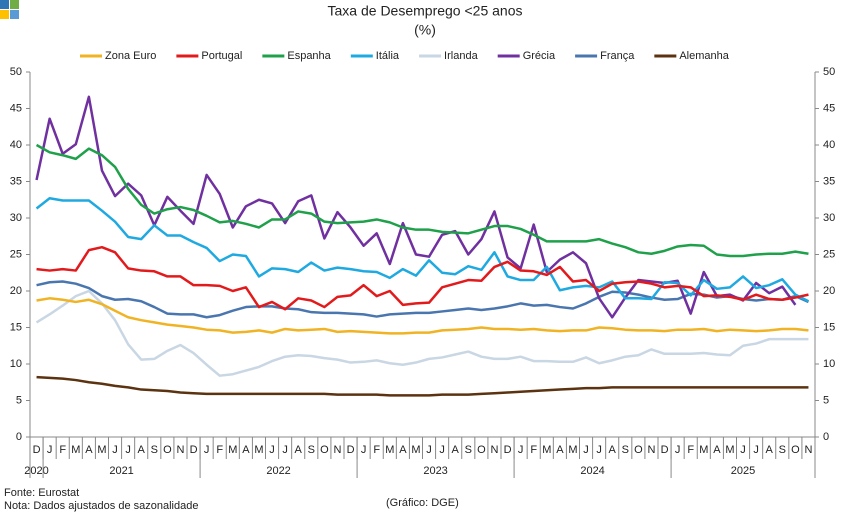 This screenshot has height=516, width=846. Describe the element at coordinates (278, 471) in the screenshot. I see `year-label: 2022` at that location.